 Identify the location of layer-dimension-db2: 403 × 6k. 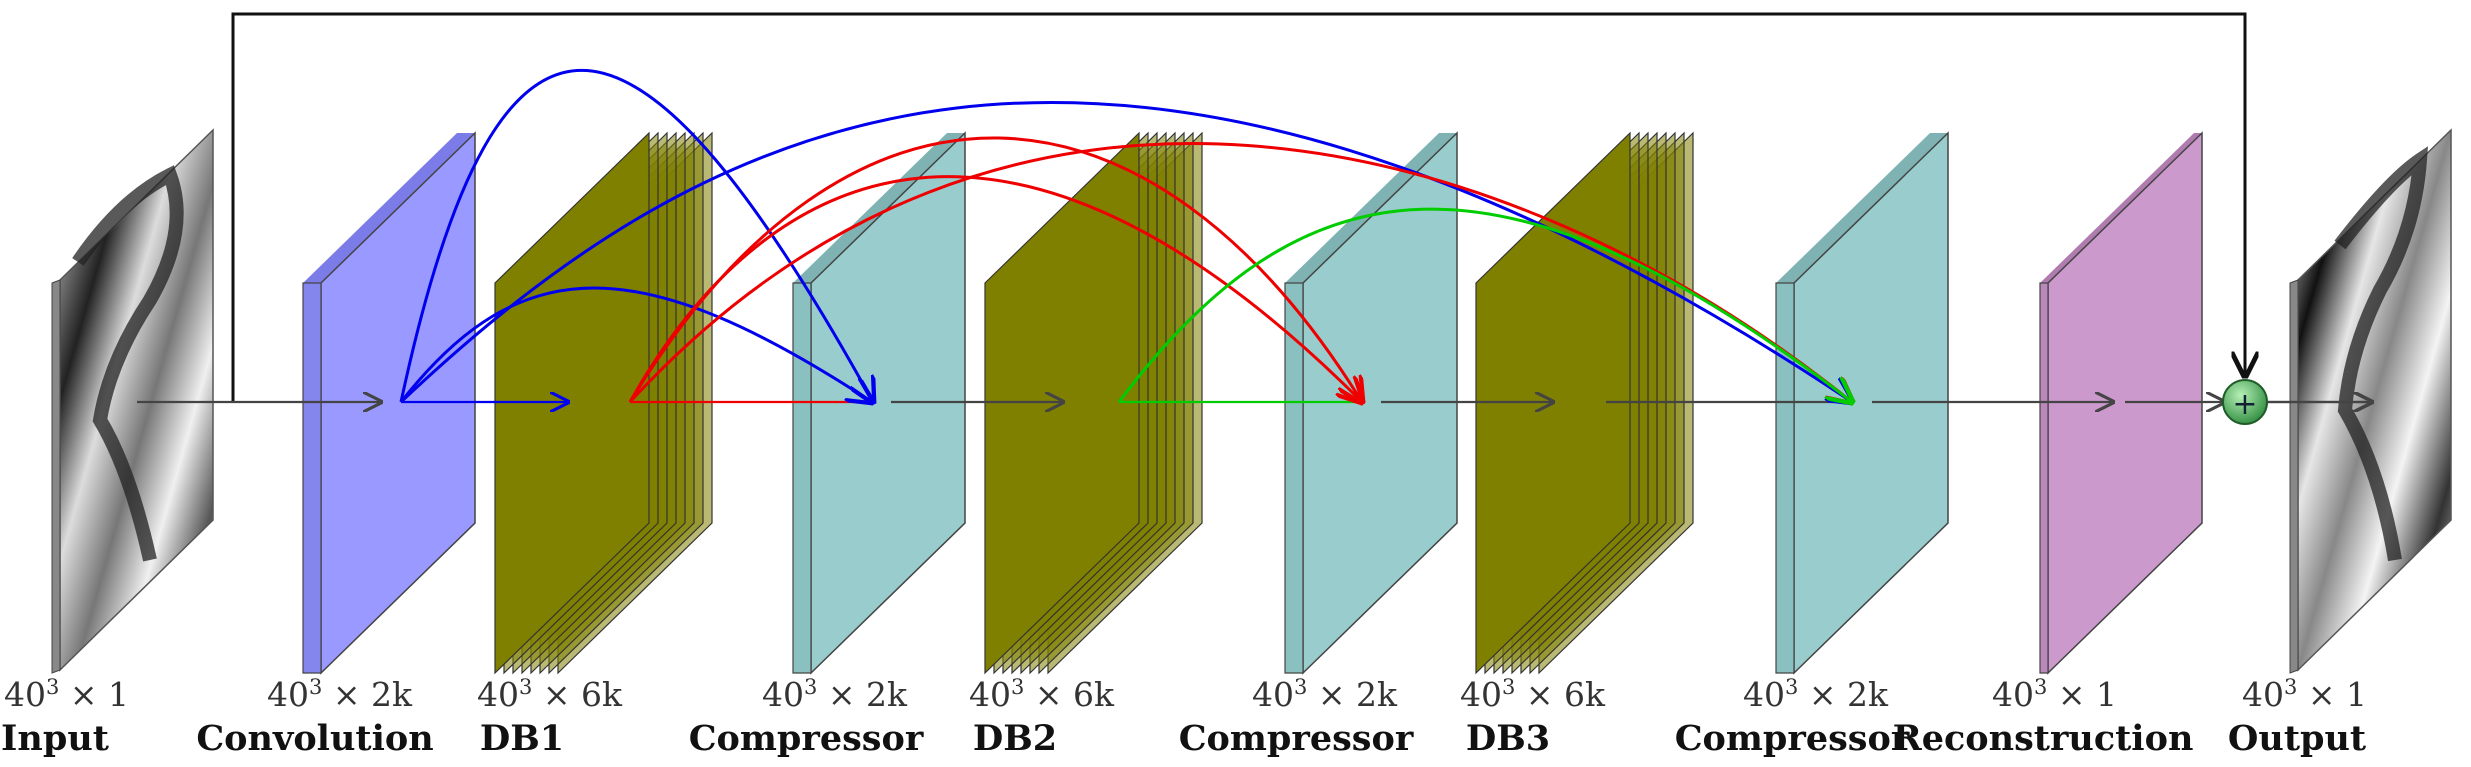
(1042, 694).